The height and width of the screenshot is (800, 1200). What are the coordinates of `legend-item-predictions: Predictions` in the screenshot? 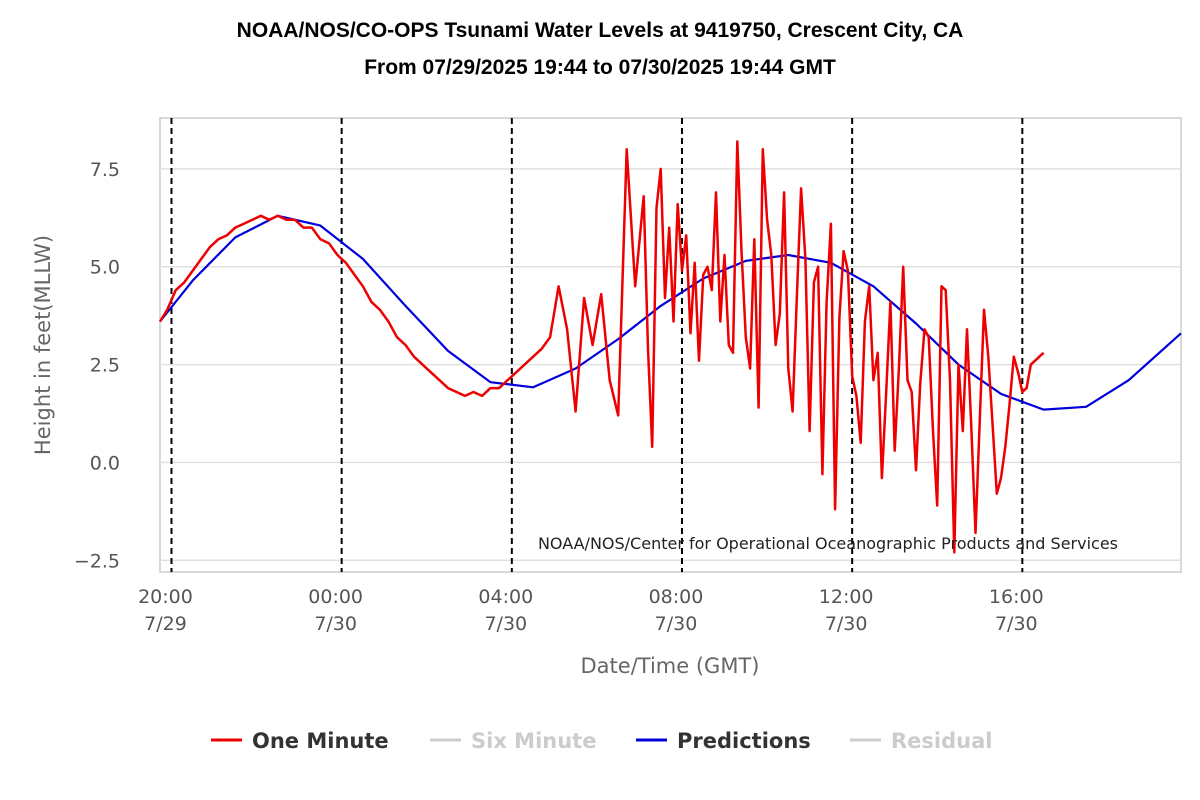 It's located at (723, 741).